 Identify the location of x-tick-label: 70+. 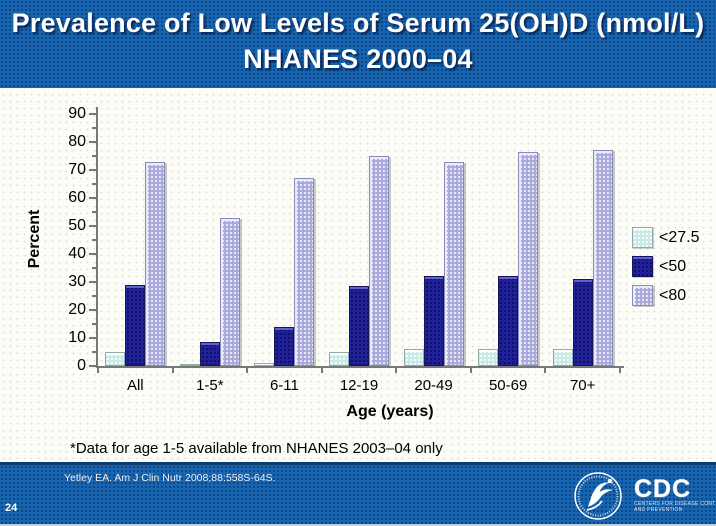
(582, 385).